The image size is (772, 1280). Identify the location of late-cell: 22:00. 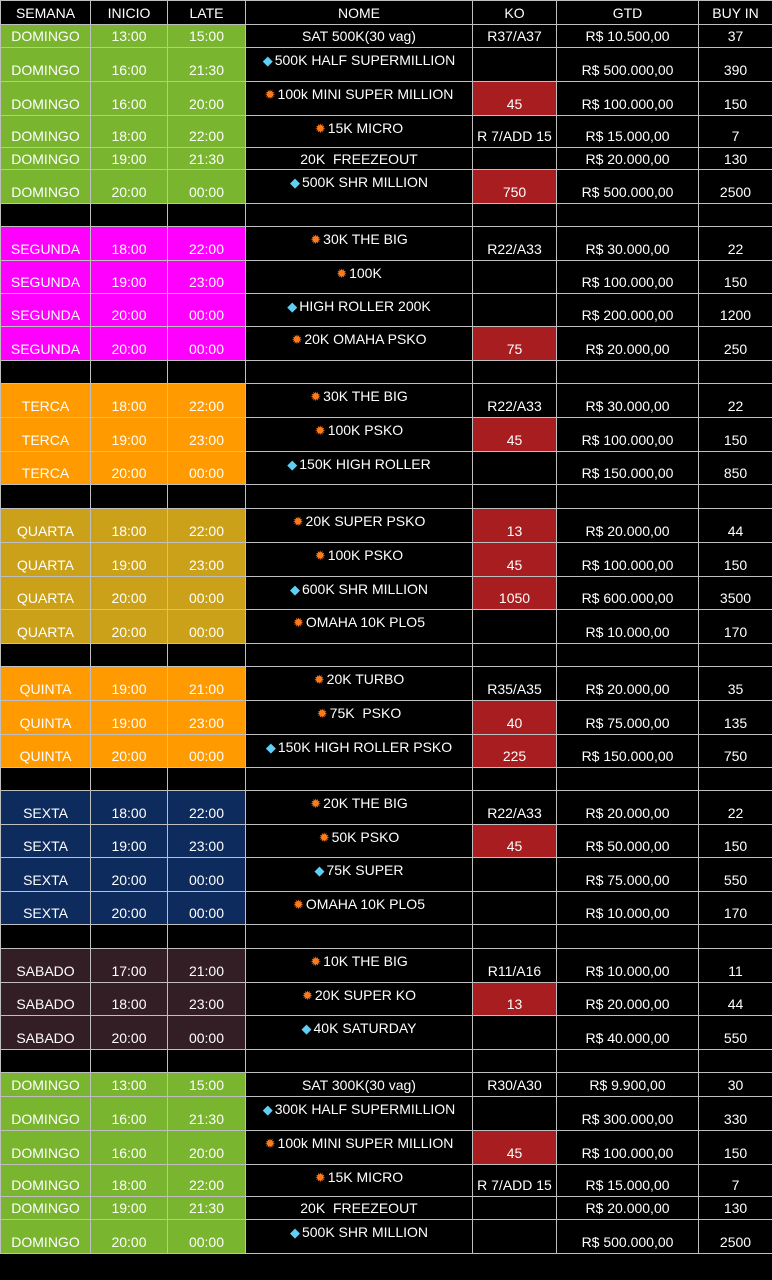
(206, 243).